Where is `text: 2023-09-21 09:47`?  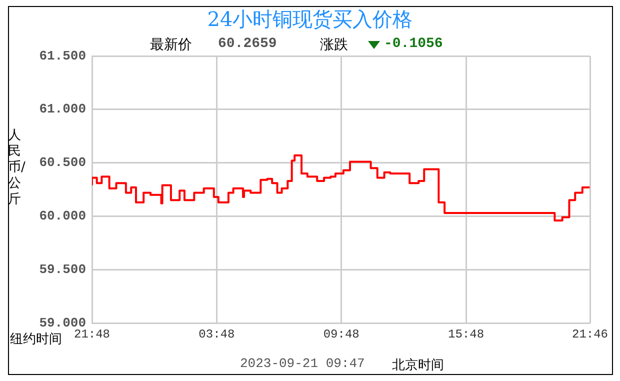 text: 2023-09-21 09:47 is located at coordinates (302, 363).